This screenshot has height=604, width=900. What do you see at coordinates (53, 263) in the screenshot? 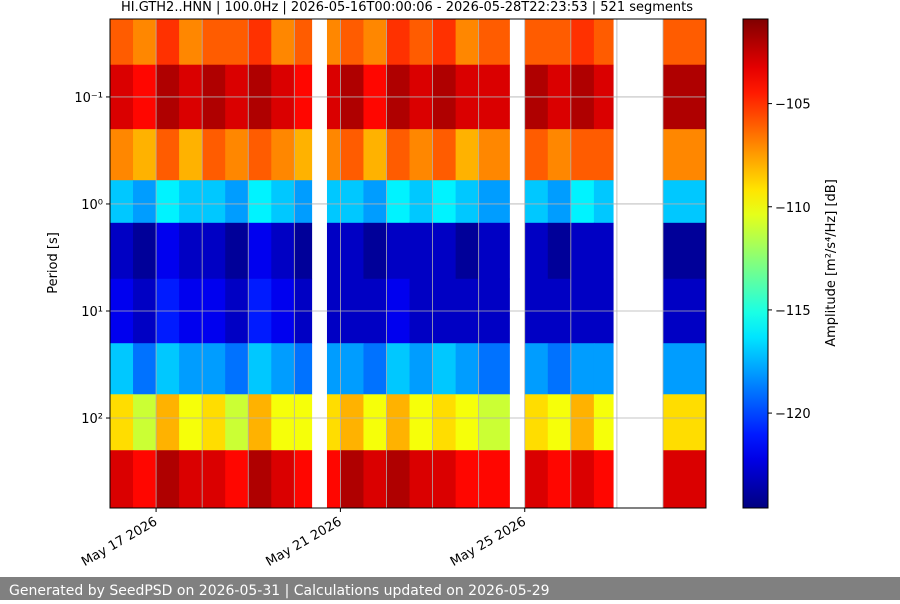
I see `y-axis-label: Period [s]` at bounding box center [53, 263].